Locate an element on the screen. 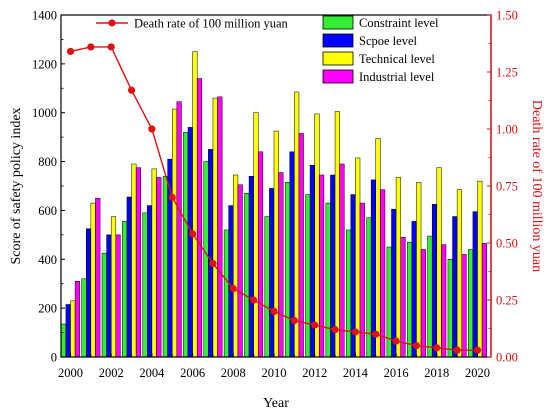 Image resolution: width=550 pixels, height=419 pixels. bar-scpoe-level-2017 is located at coordinates (414, 289).